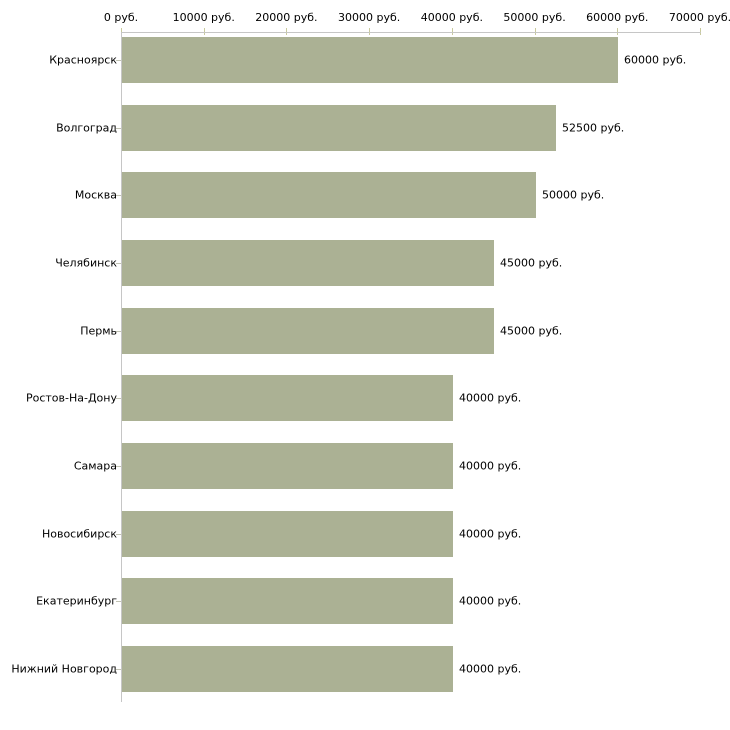 This screenshot has width=730, height=730. I want to click on value-label: 52500 руб., so click(593, 128).